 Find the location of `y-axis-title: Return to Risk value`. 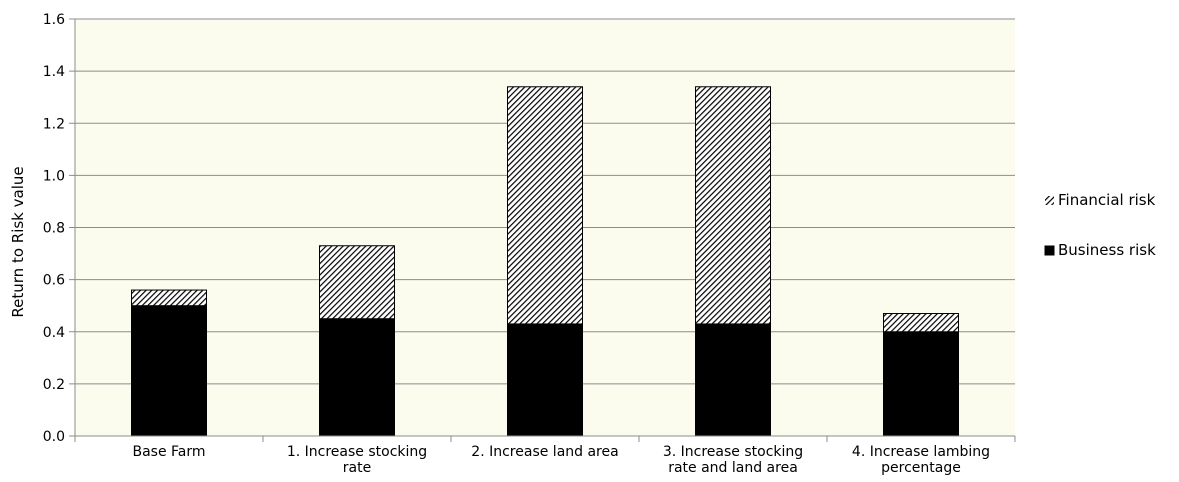

y-axis-title: Return to Risk value is located at coordinates (18, 241).